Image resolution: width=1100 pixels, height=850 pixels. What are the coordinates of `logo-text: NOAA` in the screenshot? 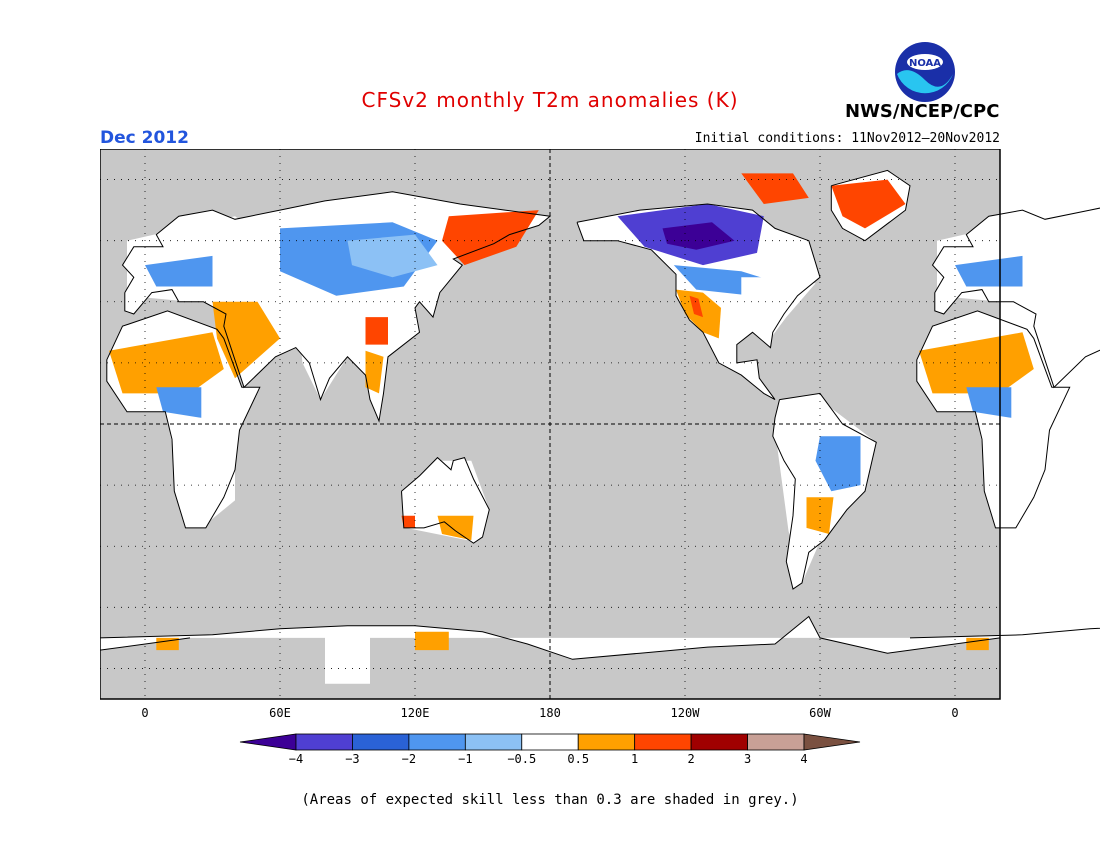 It's located at (925, 63).